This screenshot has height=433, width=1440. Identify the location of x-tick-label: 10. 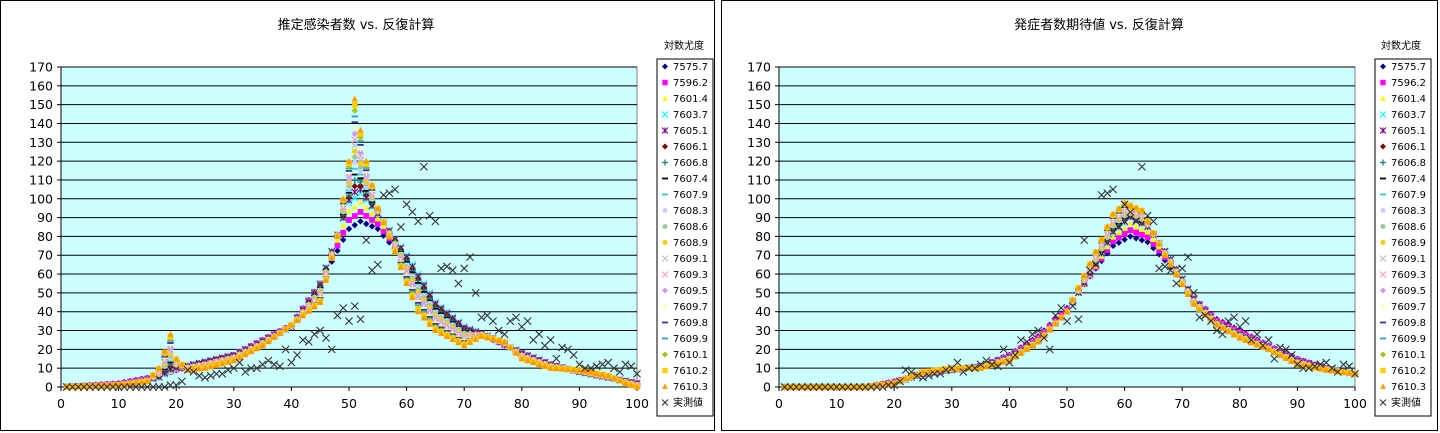
(119, 403).